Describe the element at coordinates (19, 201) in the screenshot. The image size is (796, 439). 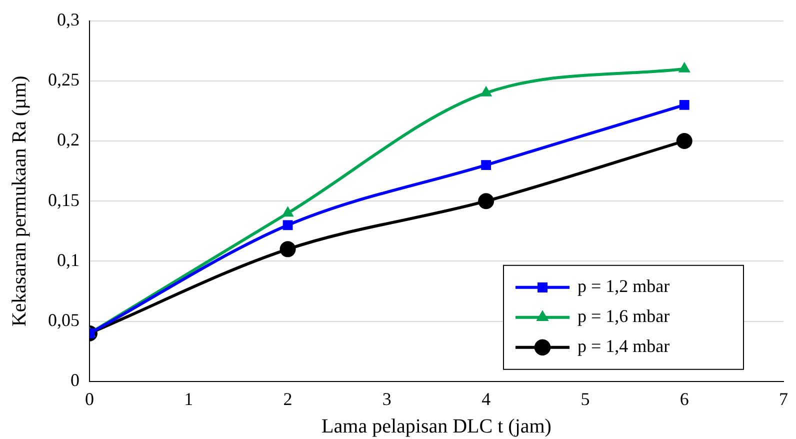
I see `y-axis-title: Kekasaran permukaan Ra (µm)` at that location.